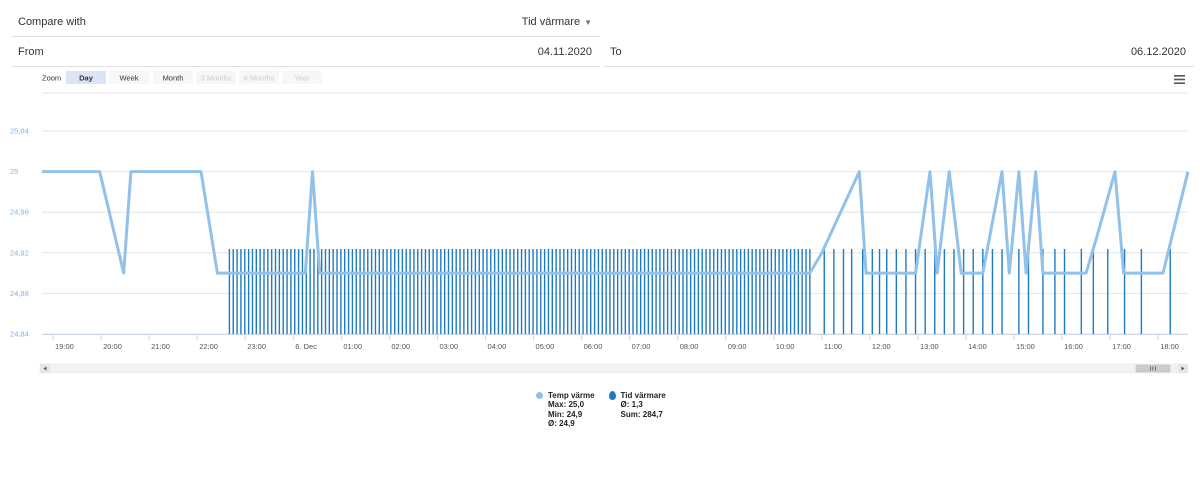 Image resolution: width=1200 pixels, height=491 pixels. I want to click on legend-text: Temp värme Max: 25,0 Min: 24,9 Ø: 24,9, so click(571, 410).